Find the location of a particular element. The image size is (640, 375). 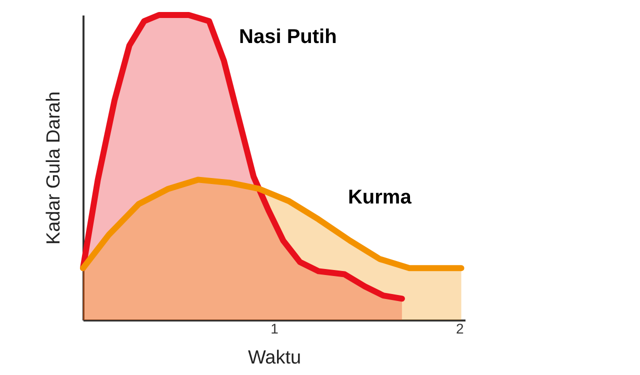

x-tick-label: 2 is located at coordinates (460, 328).